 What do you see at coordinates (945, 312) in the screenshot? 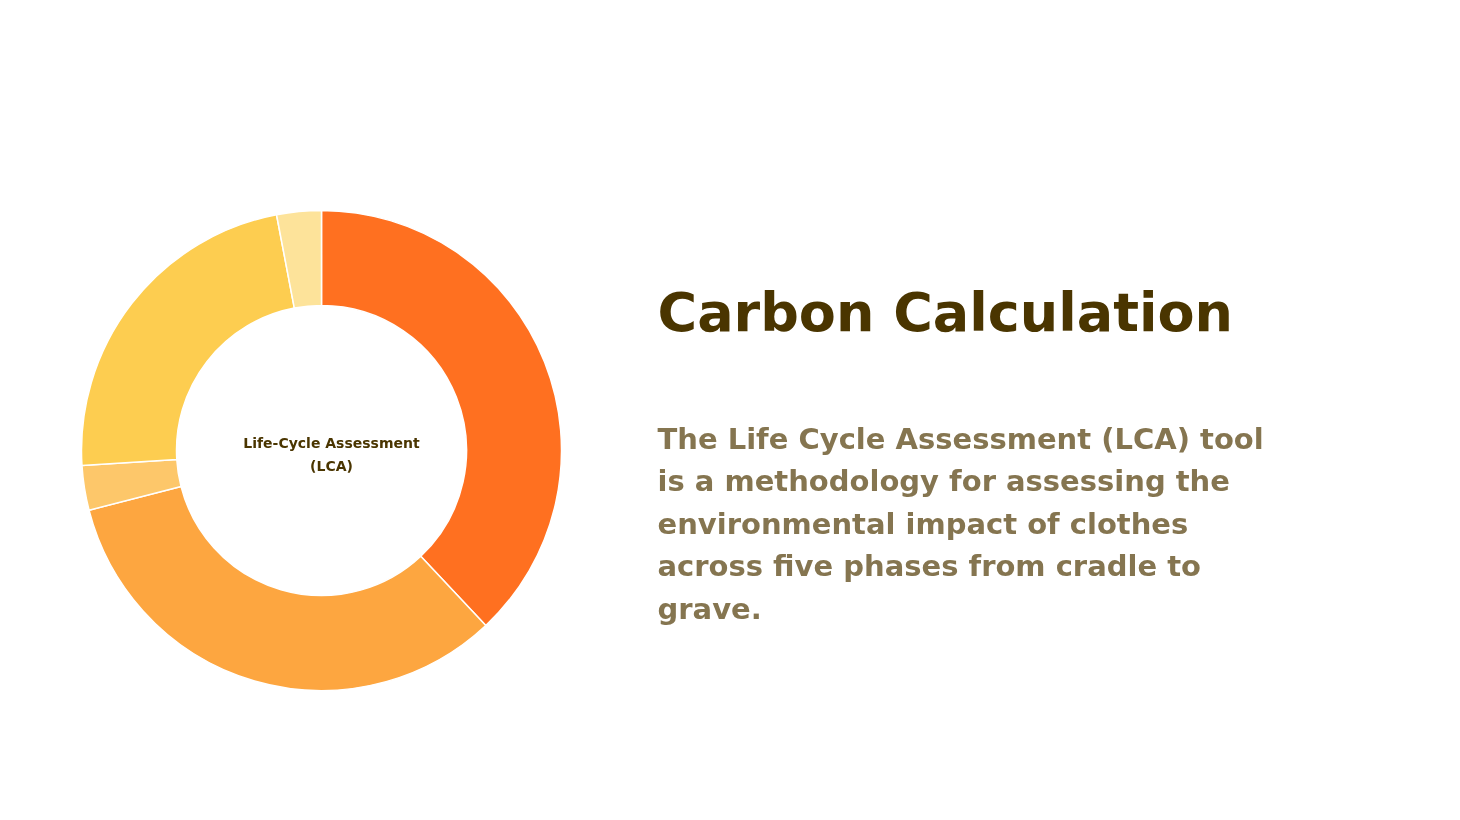
I see `text: Carbon Calculation` at bounding box center [945, 312].